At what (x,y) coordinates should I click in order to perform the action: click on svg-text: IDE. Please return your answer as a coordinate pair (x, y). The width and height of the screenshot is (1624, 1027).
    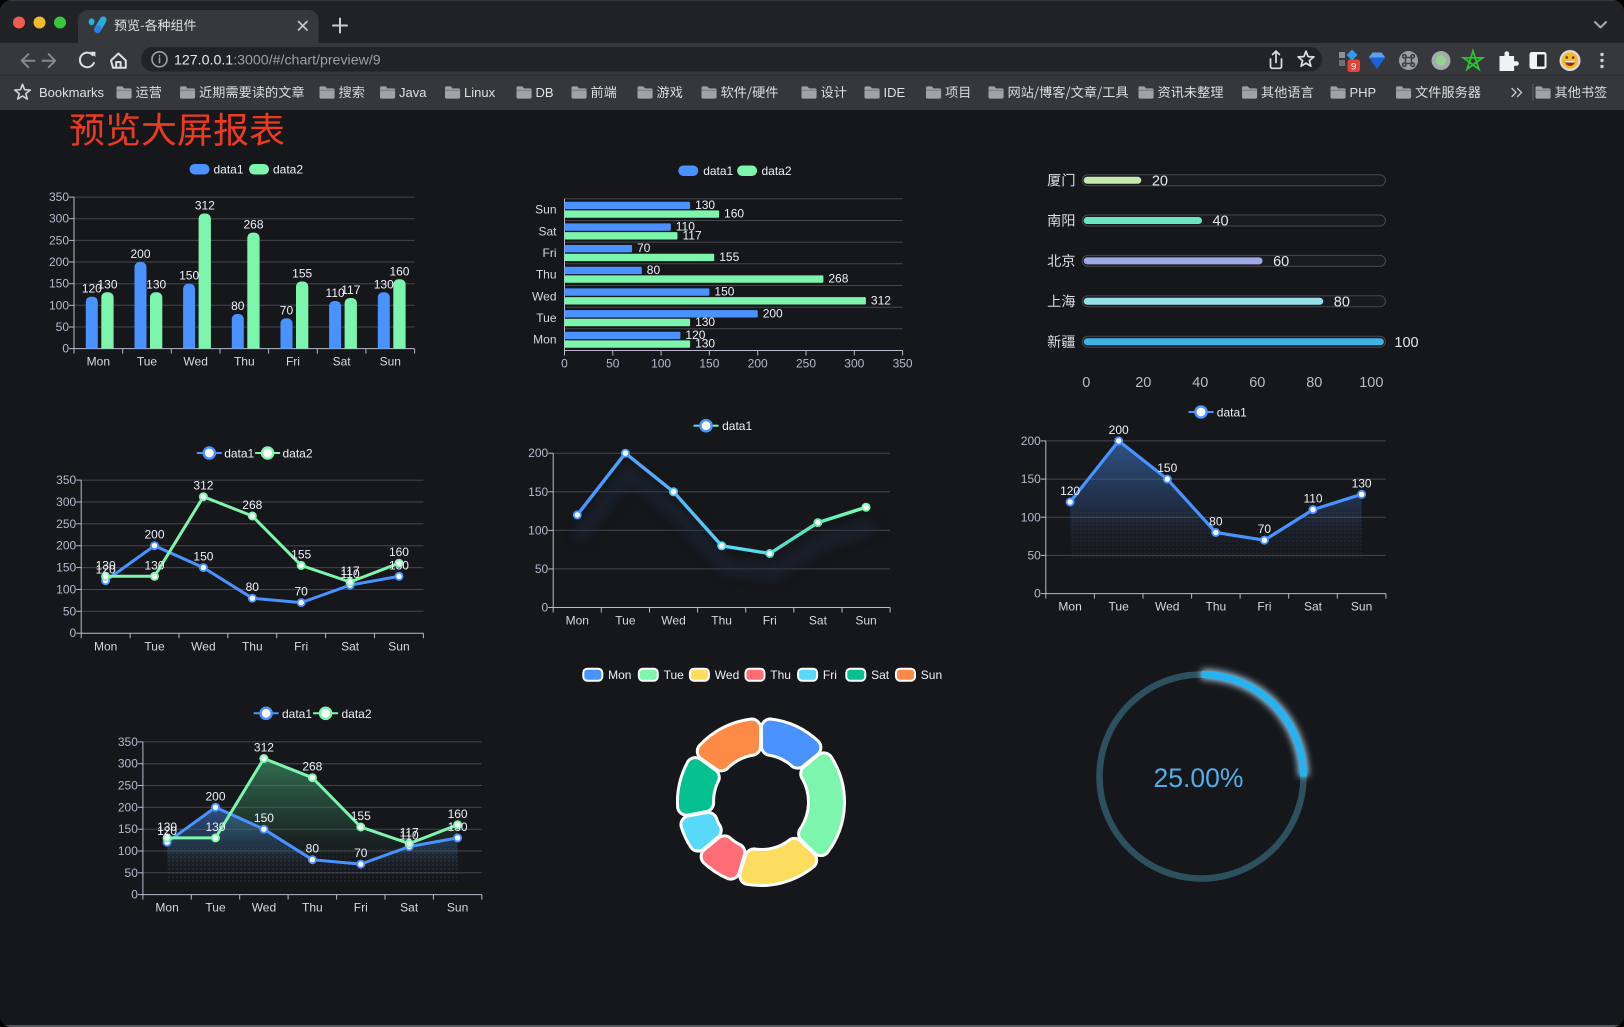
    Looking at the image, I should click on (895, 92).